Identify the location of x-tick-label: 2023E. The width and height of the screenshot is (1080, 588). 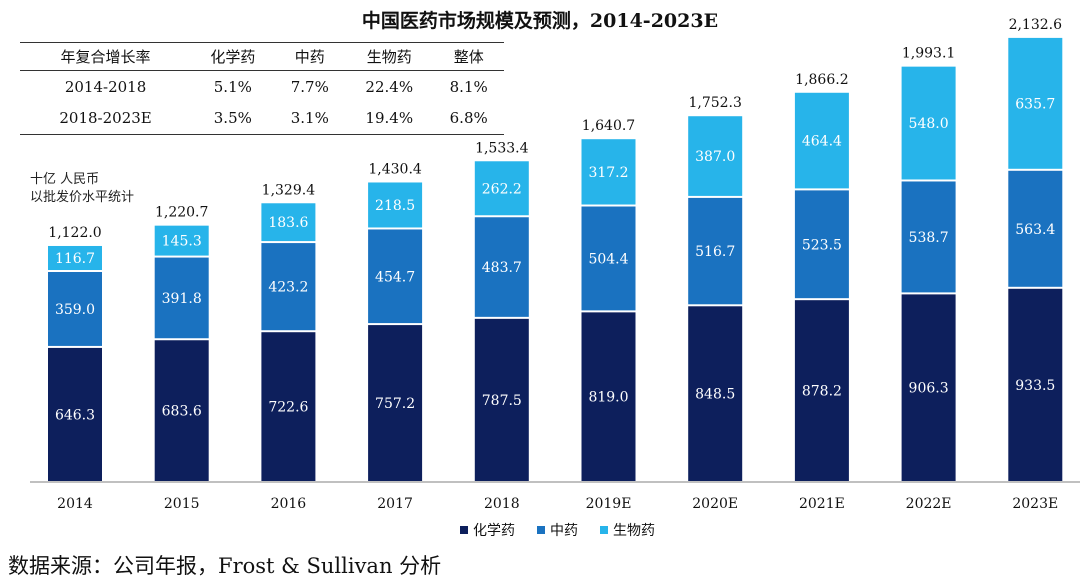
(1035, 504).